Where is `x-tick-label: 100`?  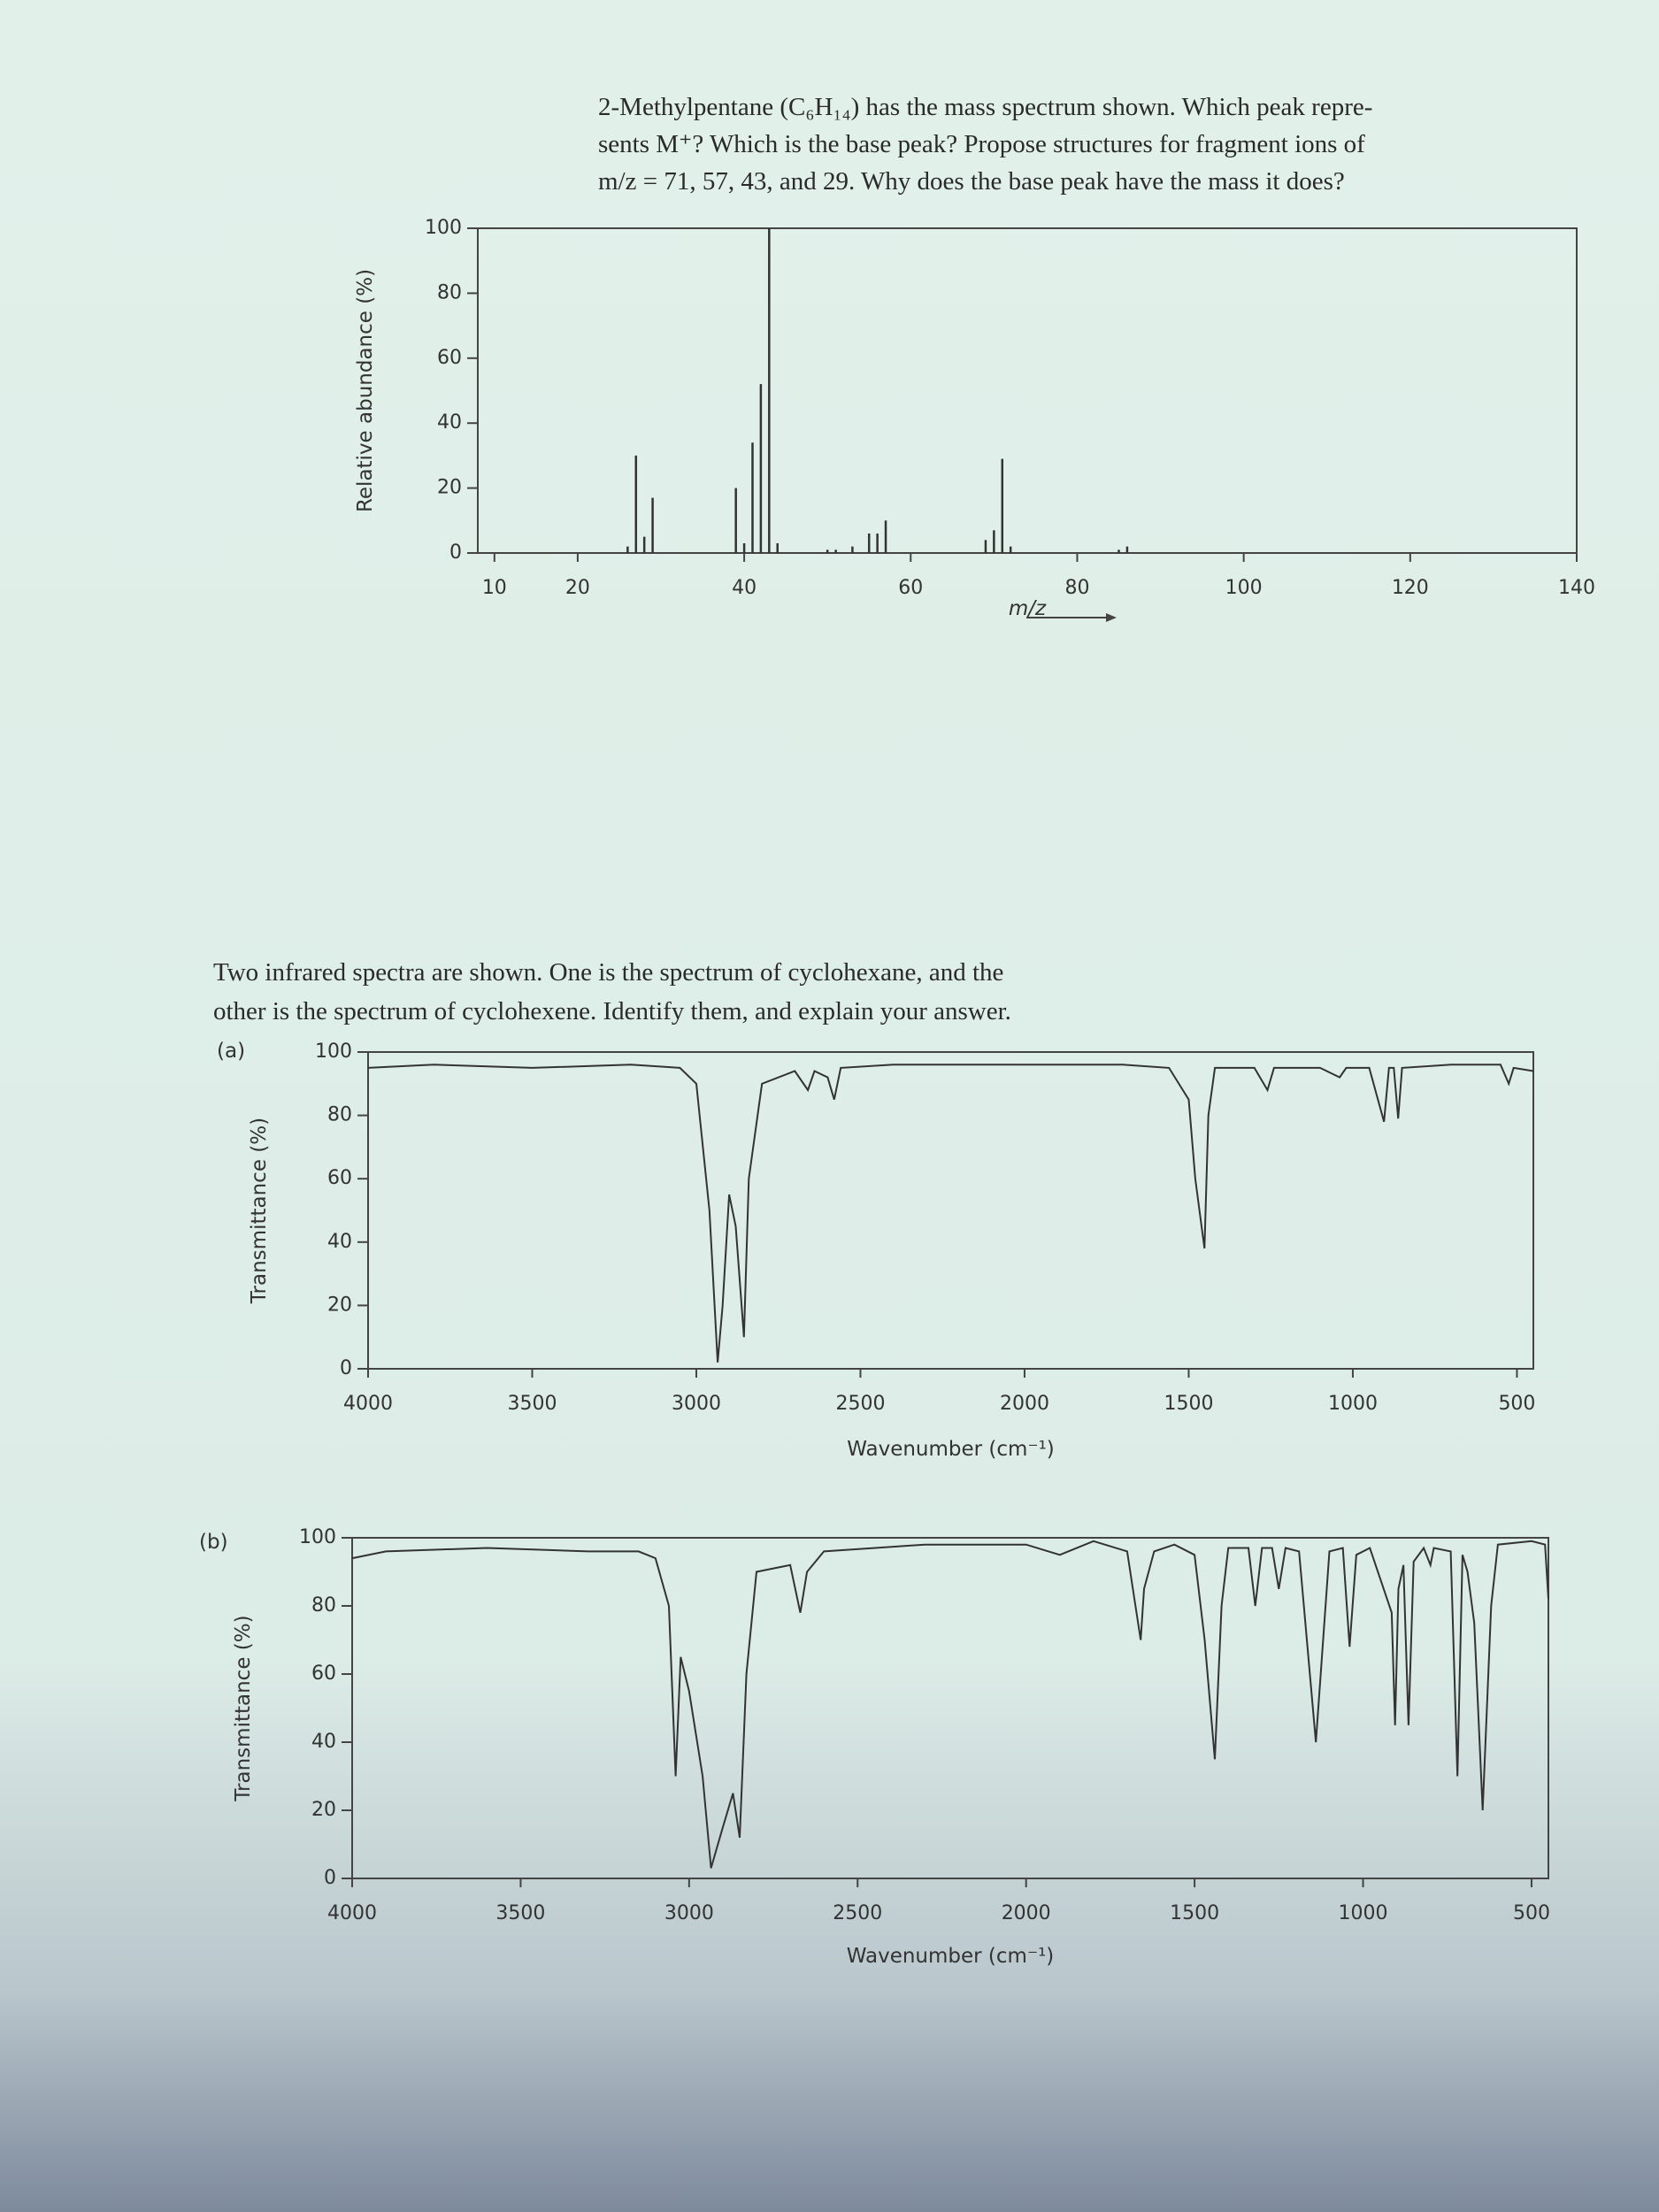
x-tick-label: 100 is located at coordinates (1244, 588).